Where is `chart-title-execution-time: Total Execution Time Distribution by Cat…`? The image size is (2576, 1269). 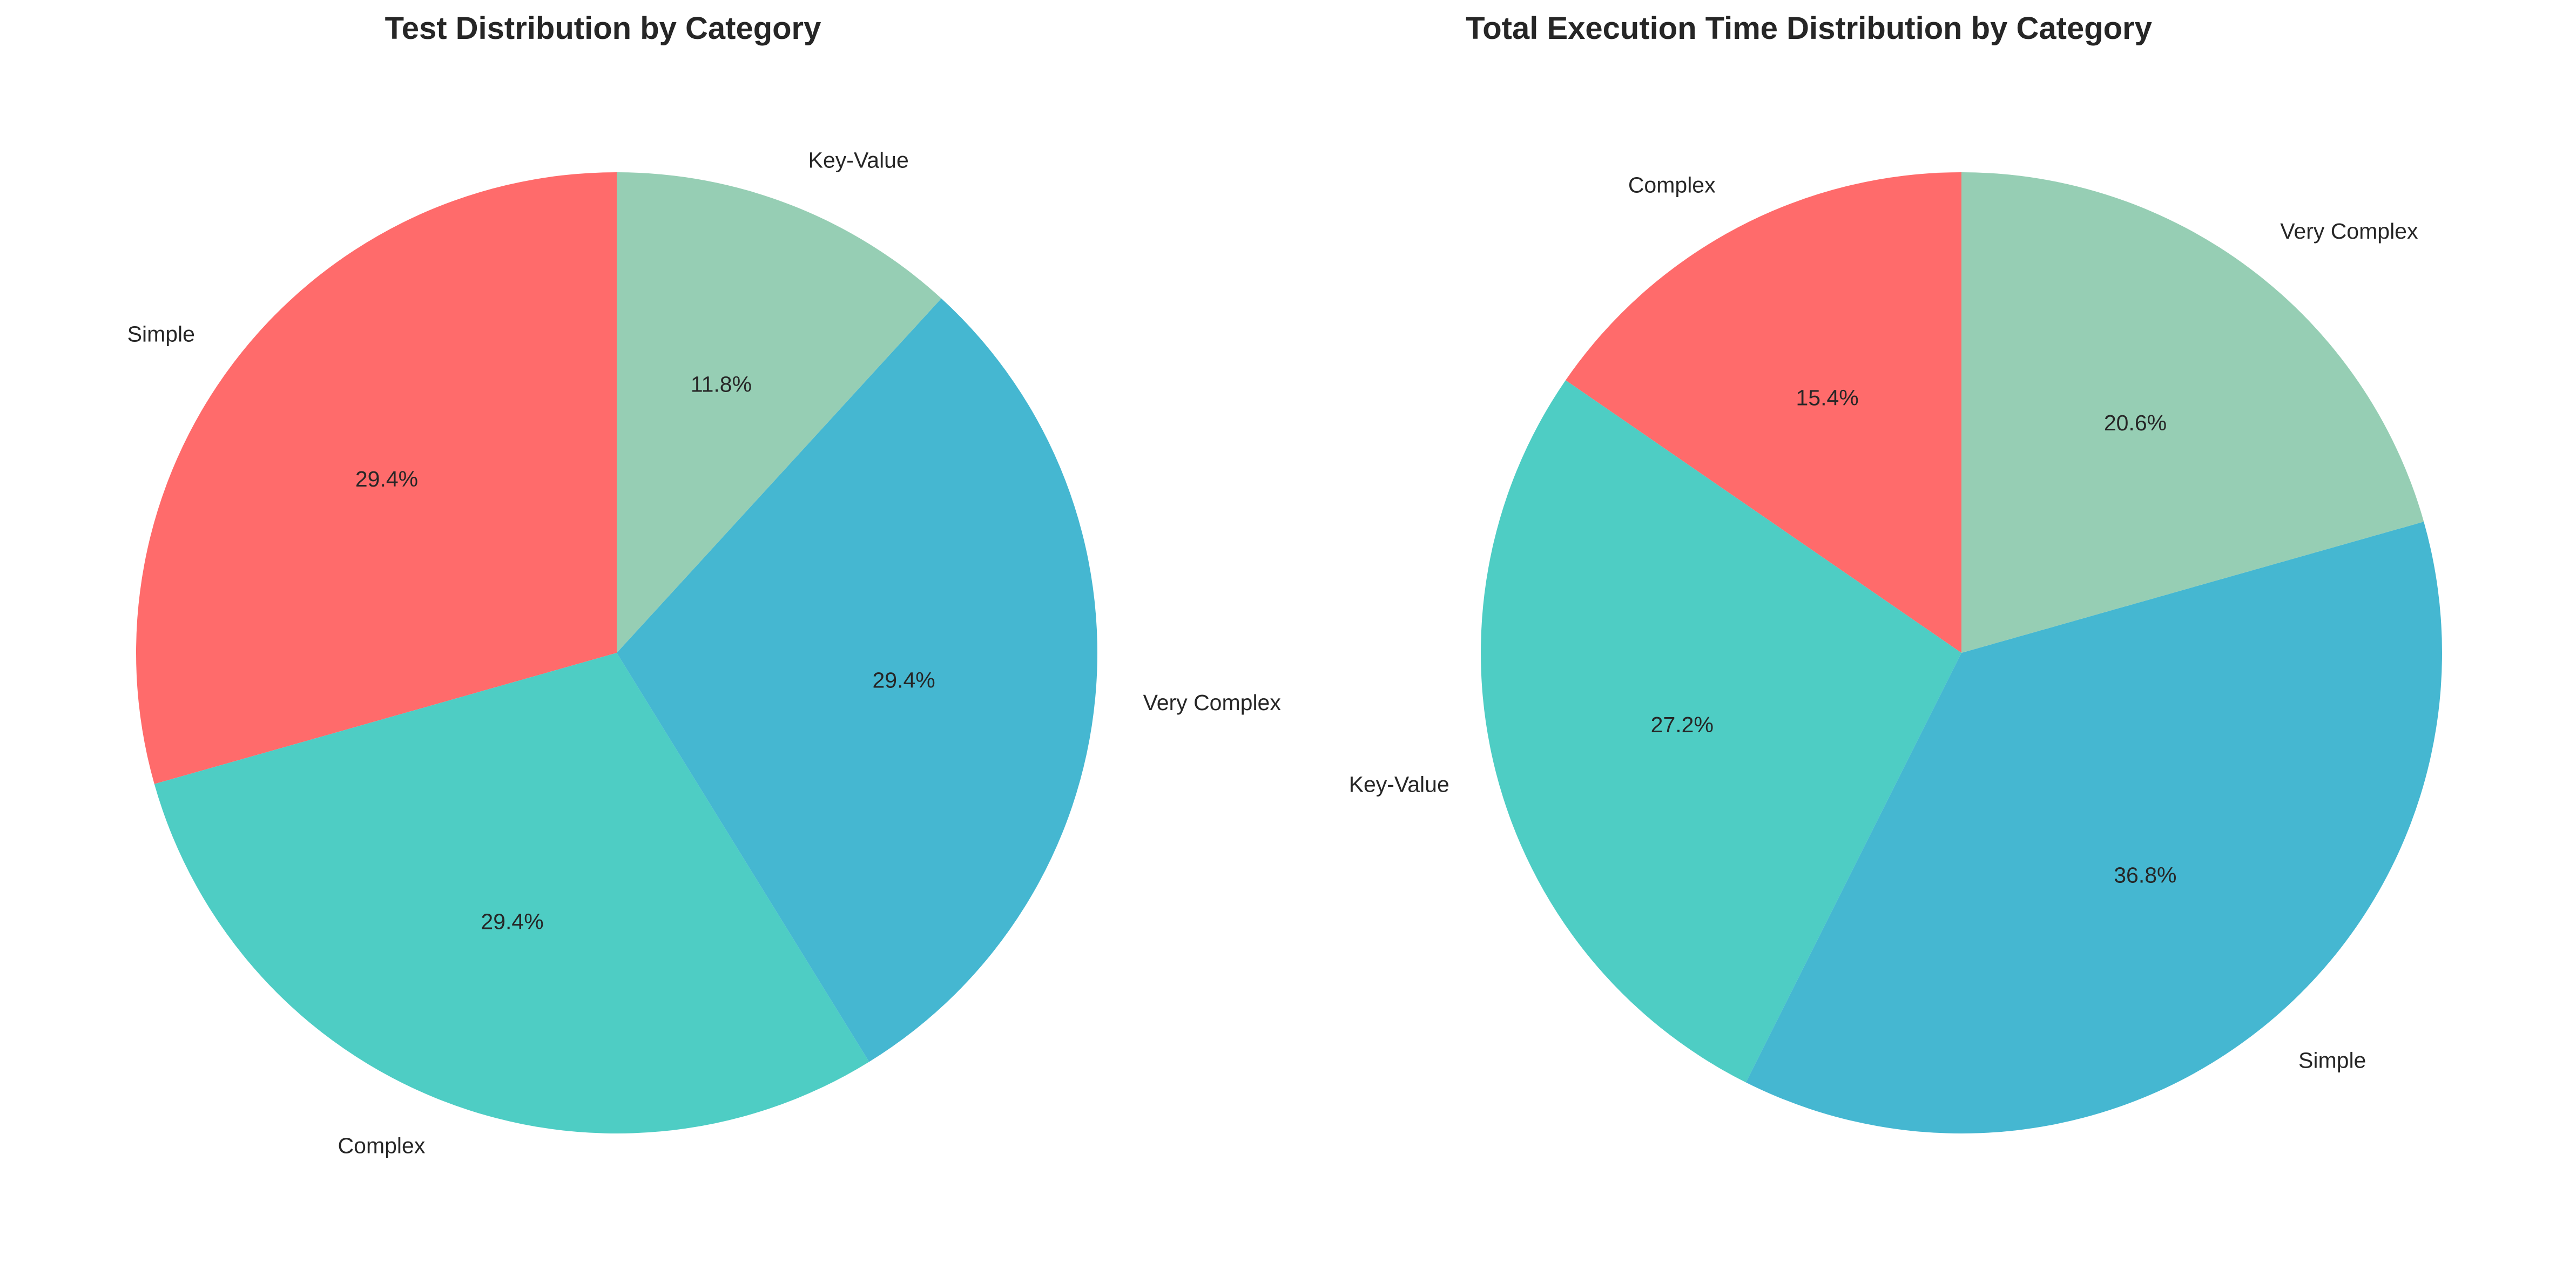
chart-title-execution-time: Total Execution Time Distribution by Cat… is located at coordinates (1809, 29).